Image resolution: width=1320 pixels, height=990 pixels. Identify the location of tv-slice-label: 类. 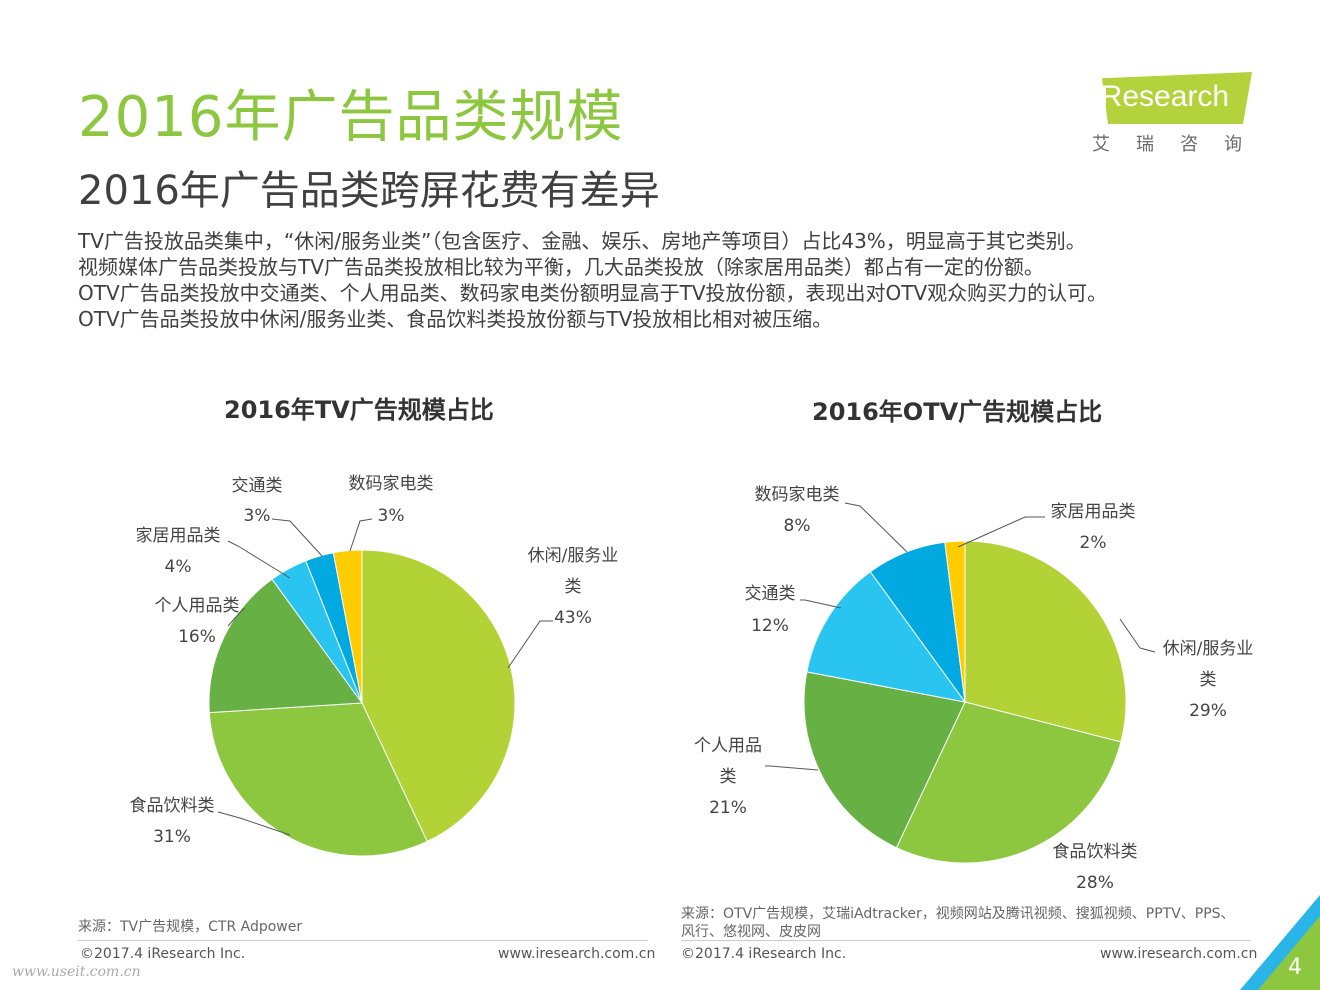
(573, 587).